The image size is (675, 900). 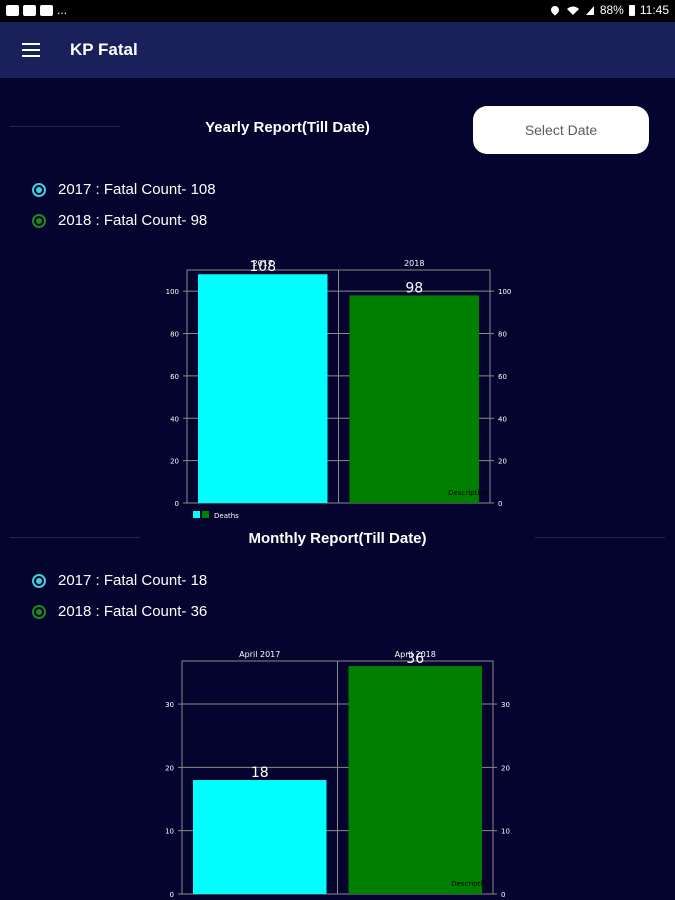 I want to click on app-bar: KP Fatal, so click(x=337, y=50).